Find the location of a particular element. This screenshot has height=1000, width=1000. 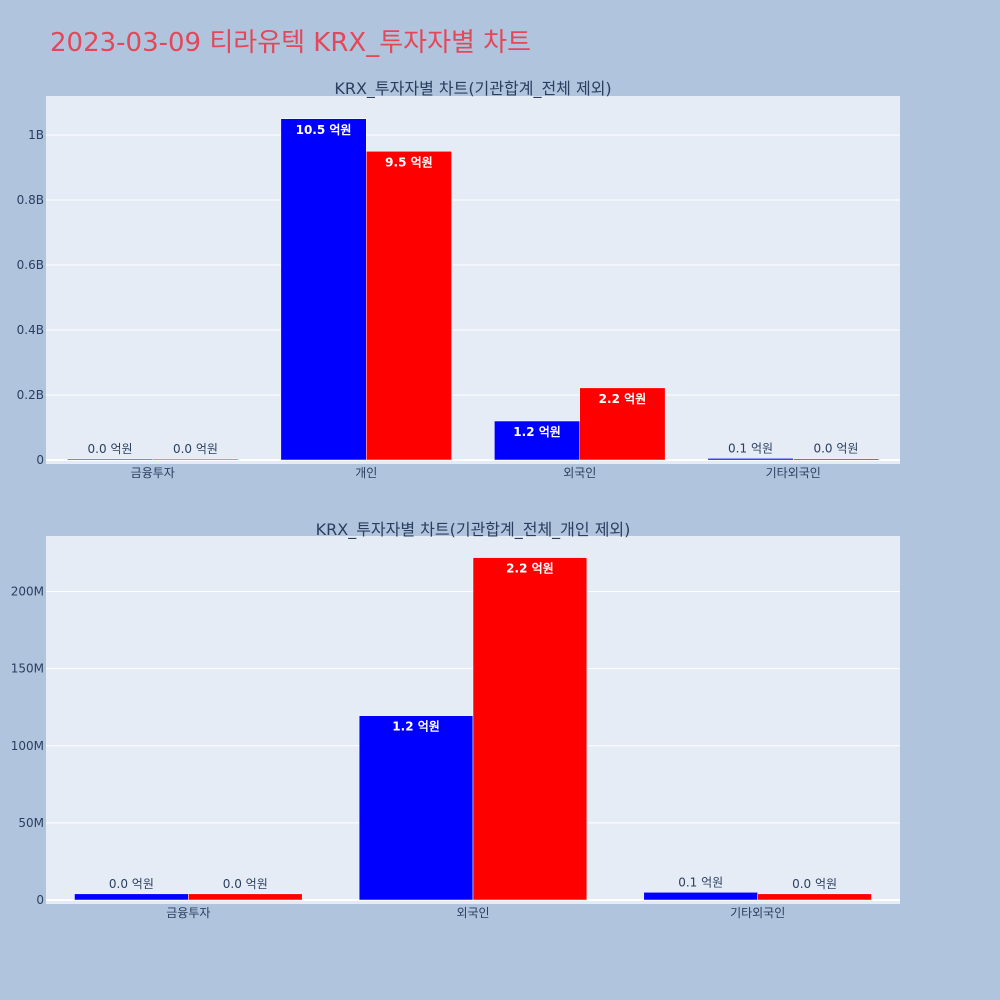

chart-title: KRX_투자자별 차트(기관합계_전체_개인 제외) is located at coordinates (473, 530).